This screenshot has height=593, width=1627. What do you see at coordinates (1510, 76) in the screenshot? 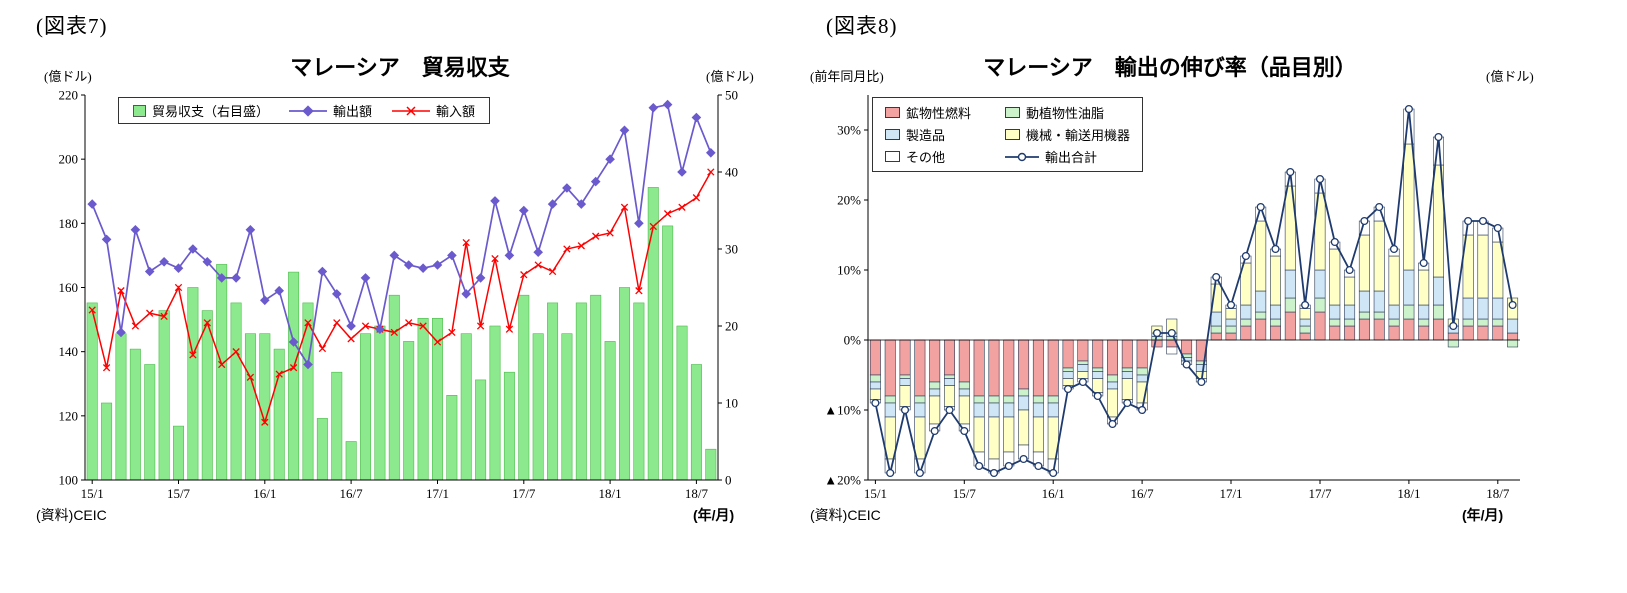
I see `fig8-right-axis-unit: (億ドル)` at bounding box center [1510, 76].